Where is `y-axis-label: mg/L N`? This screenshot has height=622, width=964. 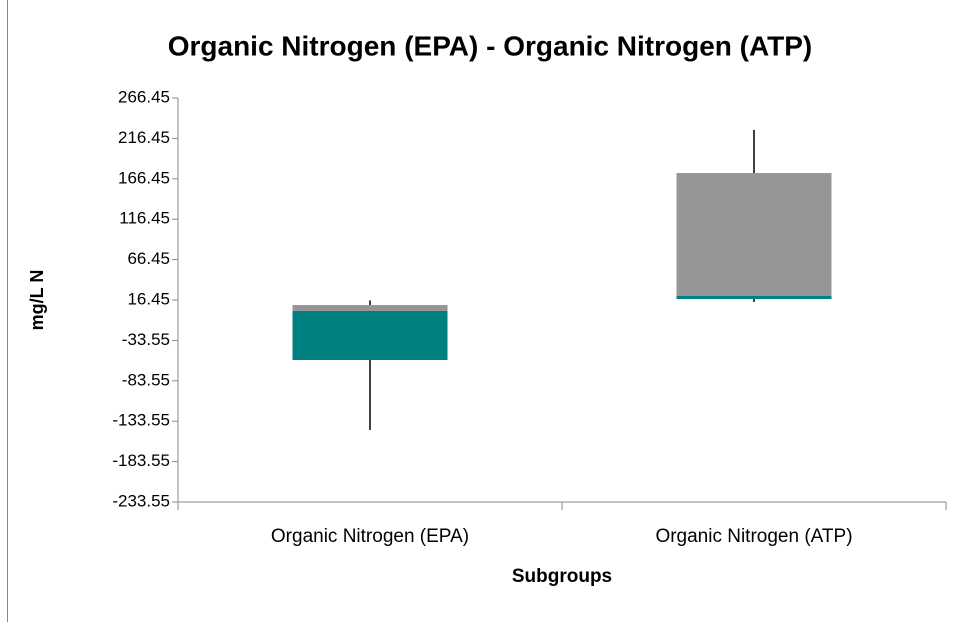 y-axis-label: mg/L N is located at coordinates (37, 300).